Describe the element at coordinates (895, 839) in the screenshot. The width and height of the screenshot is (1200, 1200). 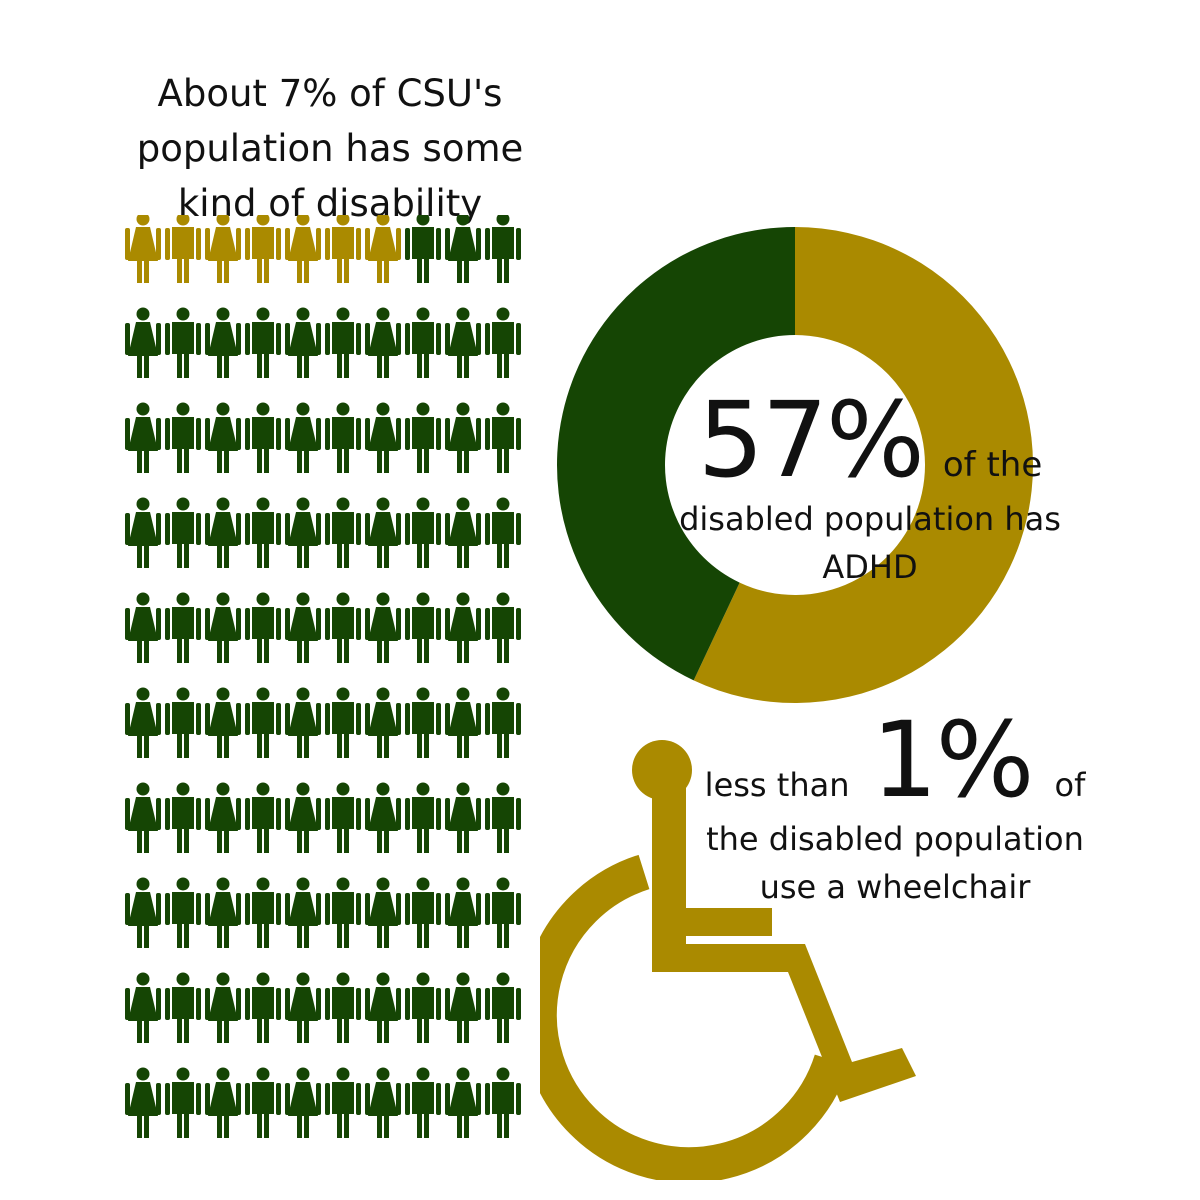
I see `wheelchair-line-1: the disabled population` at that location.